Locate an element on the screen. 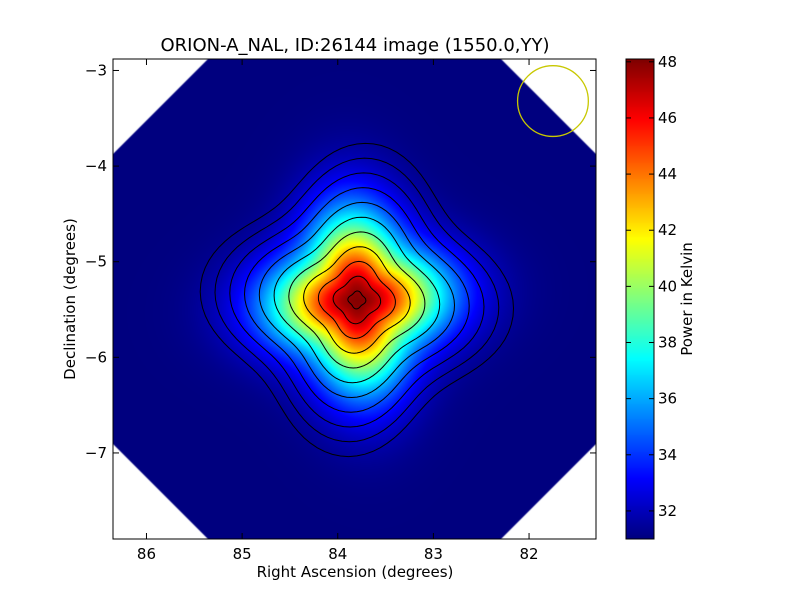  colorbar-tick-label: 46 is located at coordinates (667, 118).